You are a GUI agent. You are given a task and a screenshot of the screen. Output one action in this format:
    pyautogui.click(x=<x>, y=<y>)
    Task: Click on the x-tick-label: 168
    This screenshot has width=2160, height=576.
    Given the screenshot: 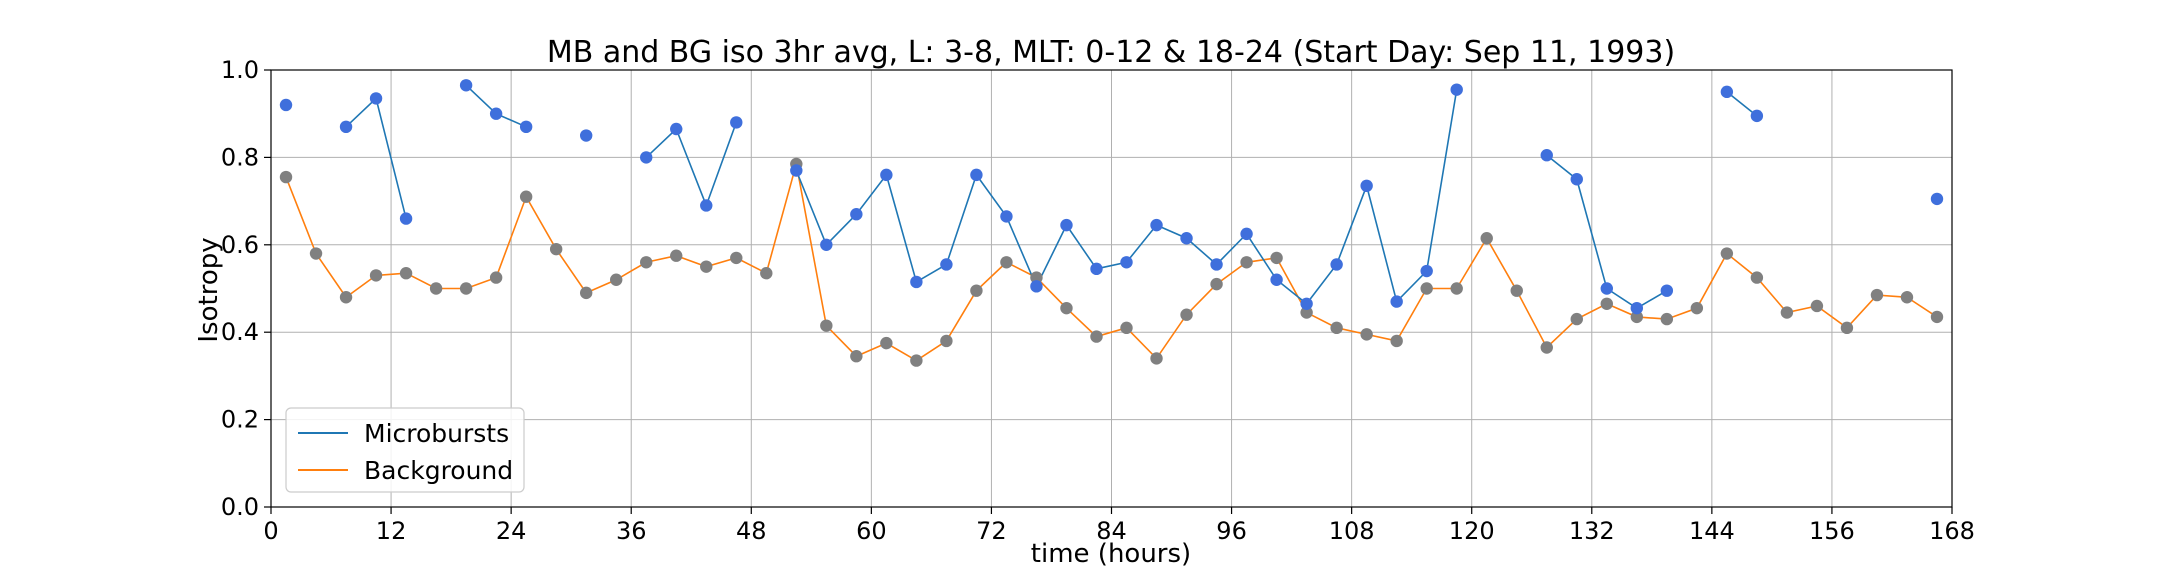 What is the action you would take?
    pyautogui.click(x=1952, y=531)
    